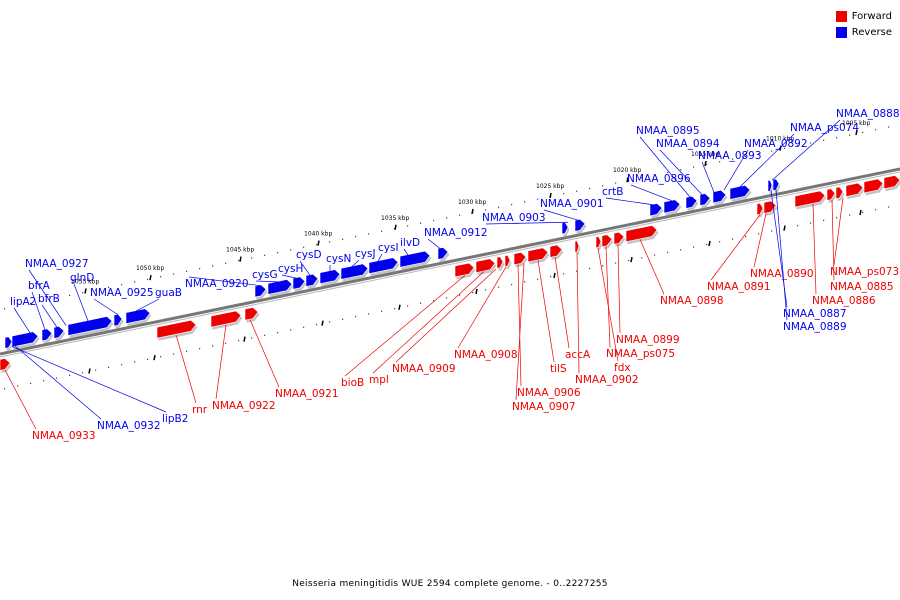 This screenshot has width=900, height=600. I want to click on gene-label: tilS, so click(558, 369).